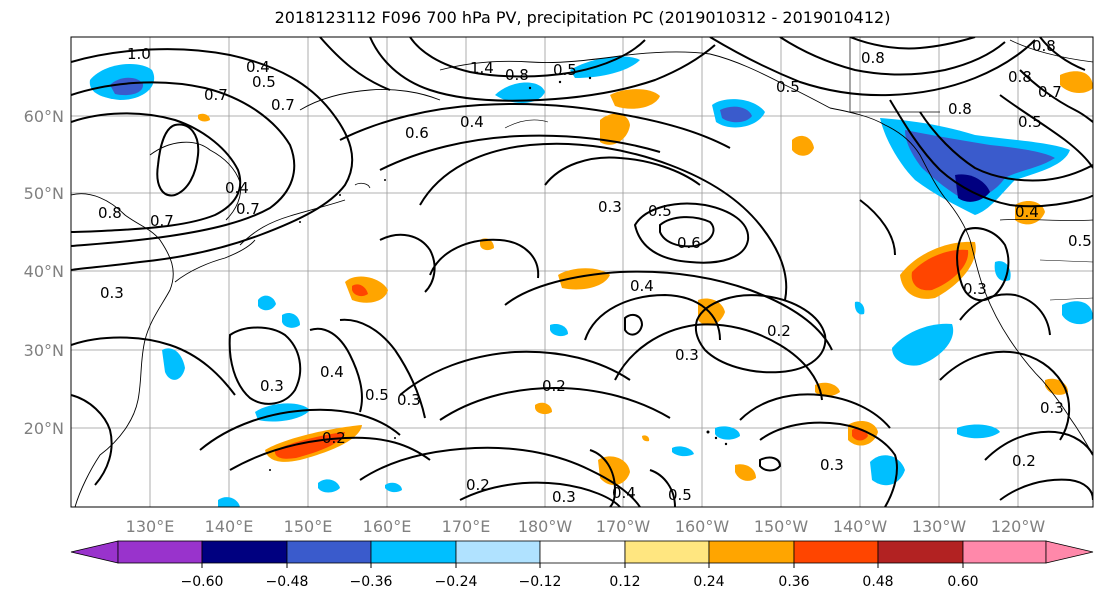  Describe the element at coordinates (456, 582) in the screenshot. I see `colorbar-tick-label: −0.24` at that location.